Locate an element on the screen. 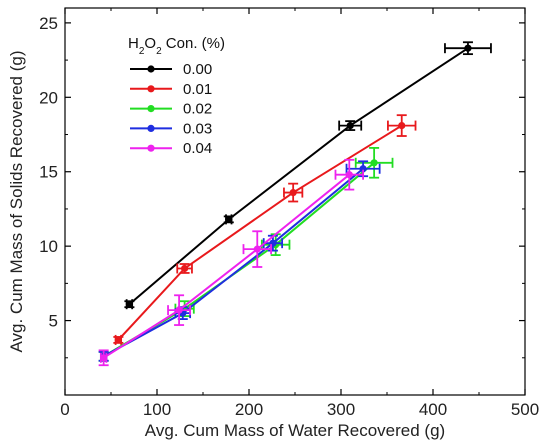 This screenshot has width=550, height=444. legend-title: H2O2 Con. (%) is located at coordinates (176, 46).